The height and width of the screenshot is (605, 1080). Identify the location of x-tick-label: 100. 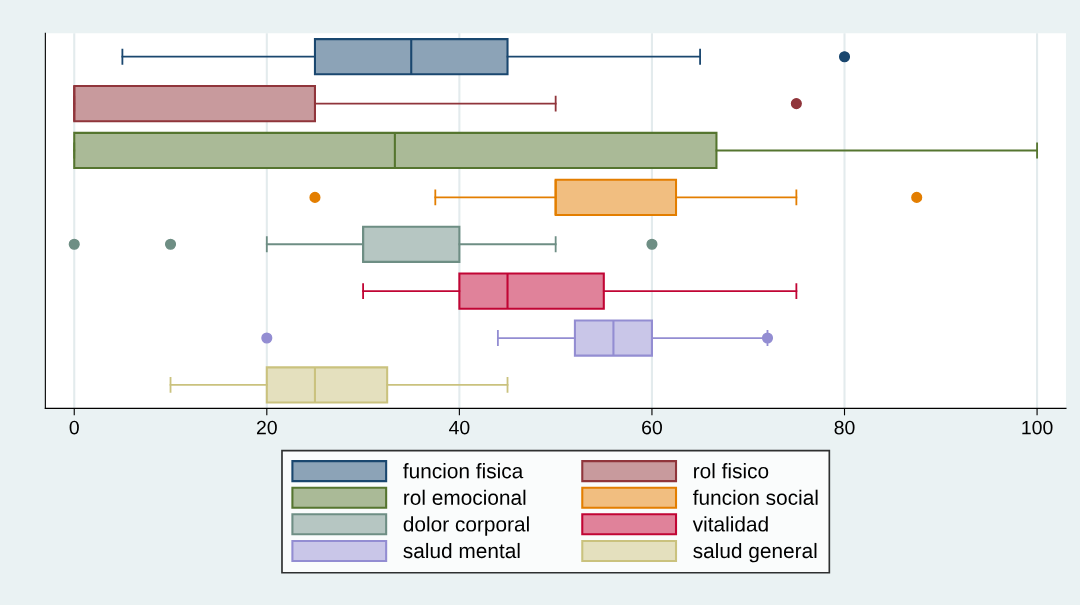
(1037, 427).